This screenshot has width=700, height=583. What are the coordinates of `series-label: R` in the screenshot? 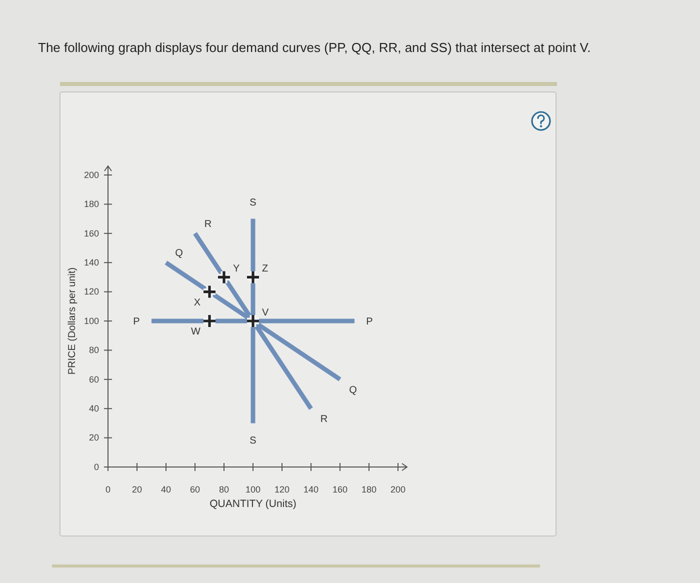 It's located at (208, 224).